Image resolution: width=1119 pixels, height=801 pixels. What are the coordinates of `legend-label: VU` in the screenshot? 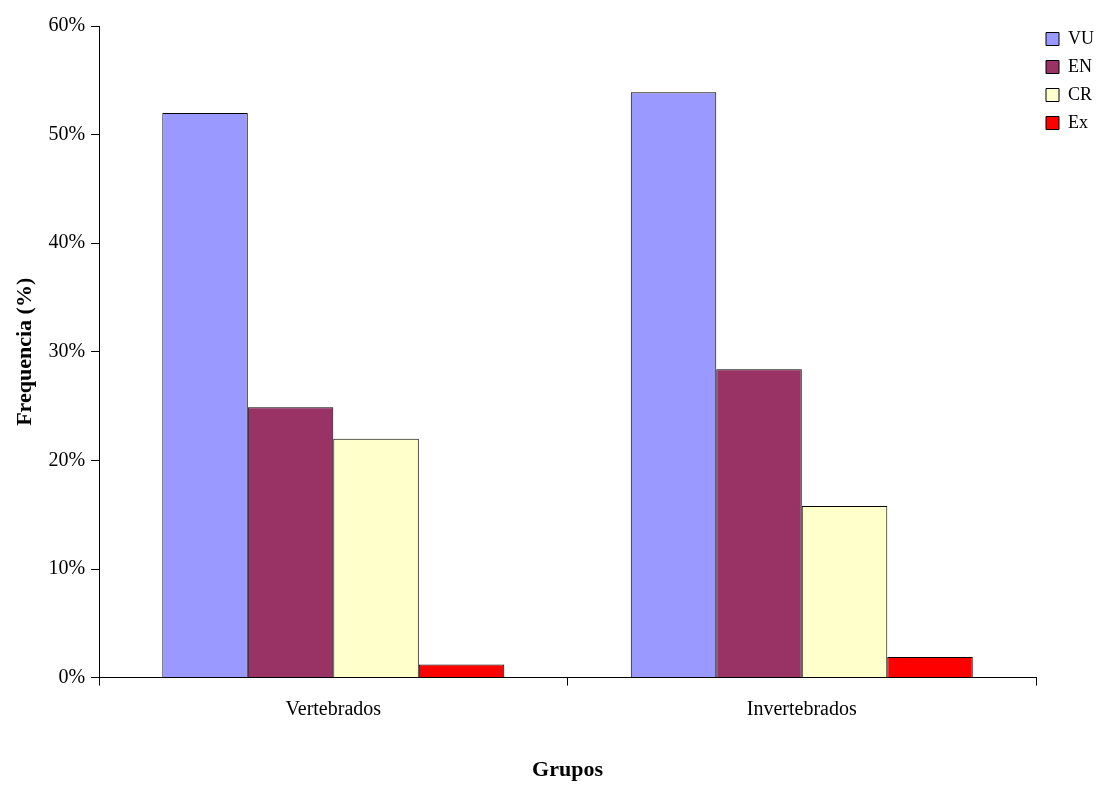 It's located at (1081, 37).